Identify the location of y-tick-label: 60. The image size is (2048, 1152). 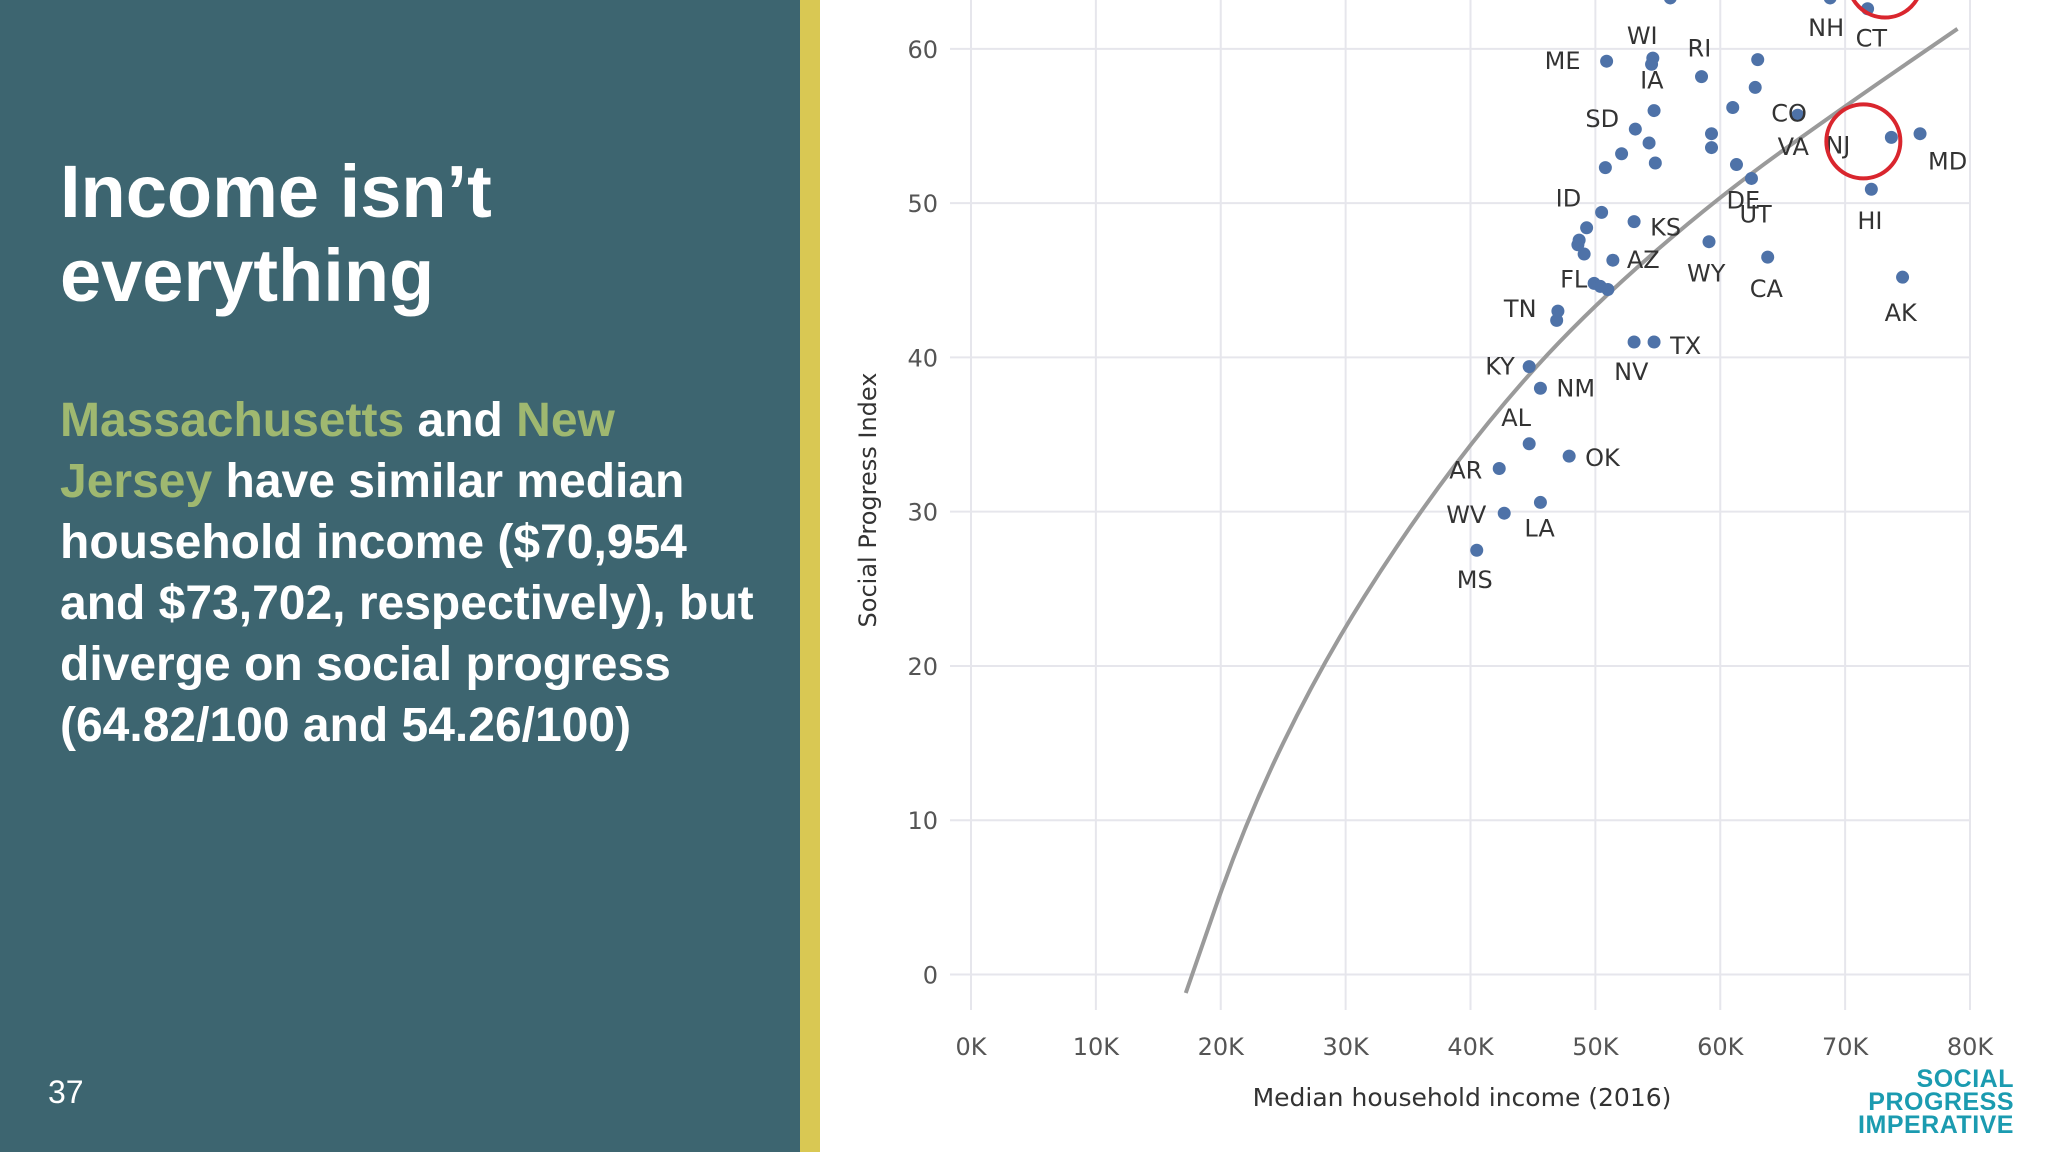
(922, 50).